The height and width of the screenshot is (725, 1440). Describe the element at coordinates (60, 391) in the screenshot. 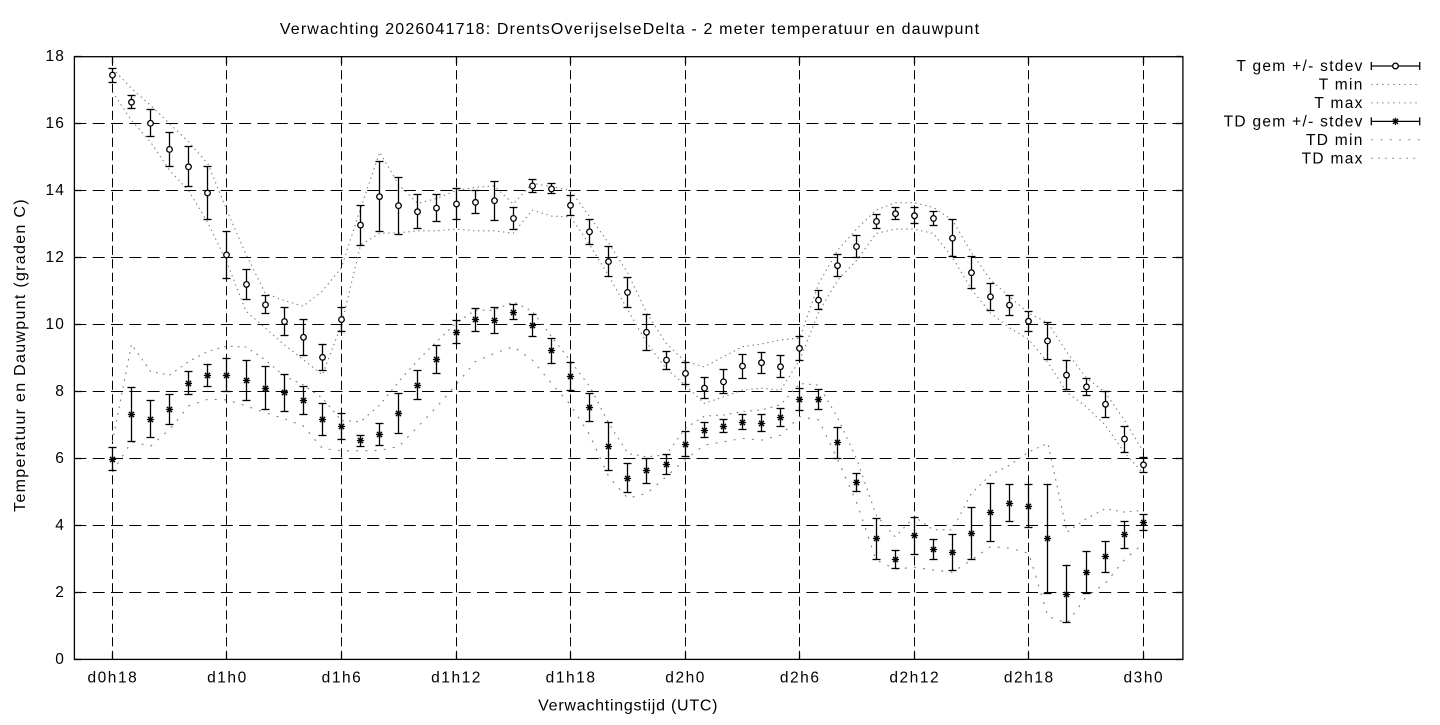

I see `svg-text: 8` at that location.